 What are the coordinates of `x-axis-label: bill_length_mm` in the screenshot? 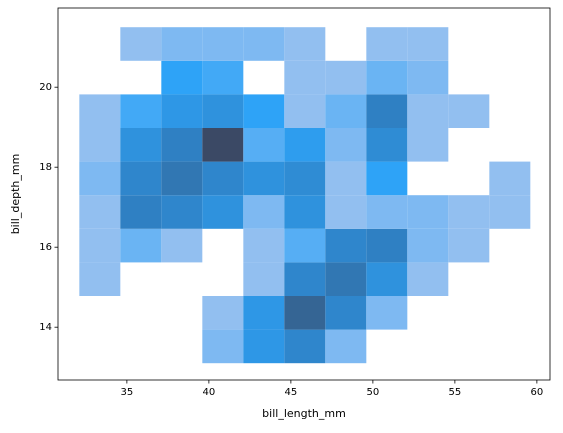 It's located at (304, 413).